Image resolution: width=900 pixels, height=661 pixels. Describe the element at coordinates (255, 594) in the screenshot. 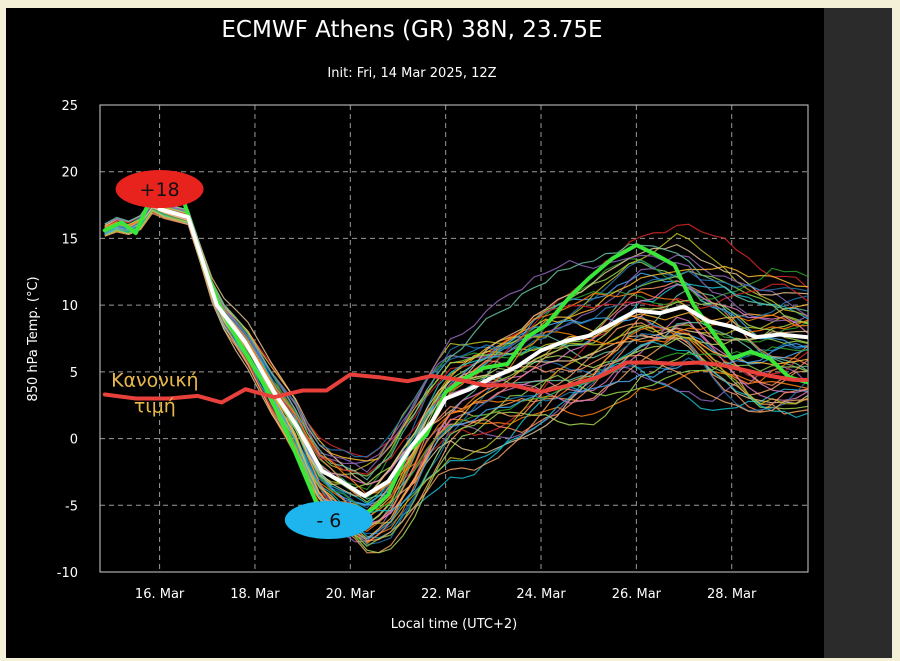

I see `x-tick-label: 18. Mar` at that location.